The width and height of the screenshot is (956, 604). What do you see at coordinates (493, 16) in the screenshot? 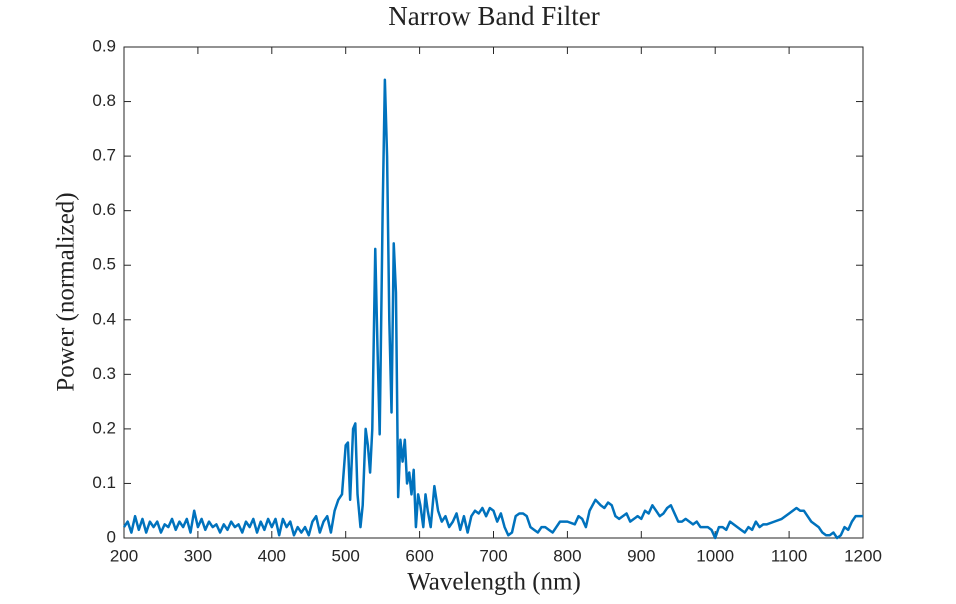
I see `chart-title: Narrow Band Filter` at bounding box center [493, 16].